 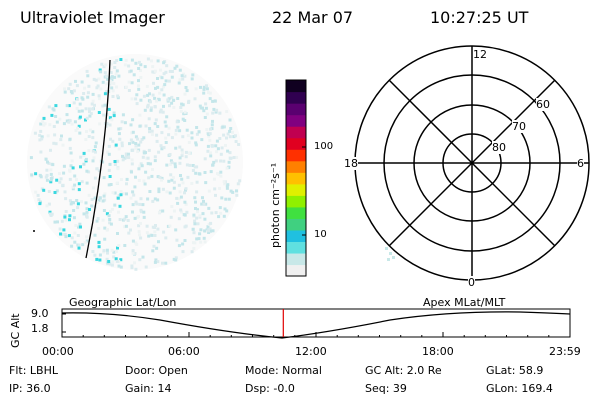 What do you see at coordinates (351, 163) in the screenshot?
I see `mlt-label-dusk: 18` at bounding box center [351, 163].